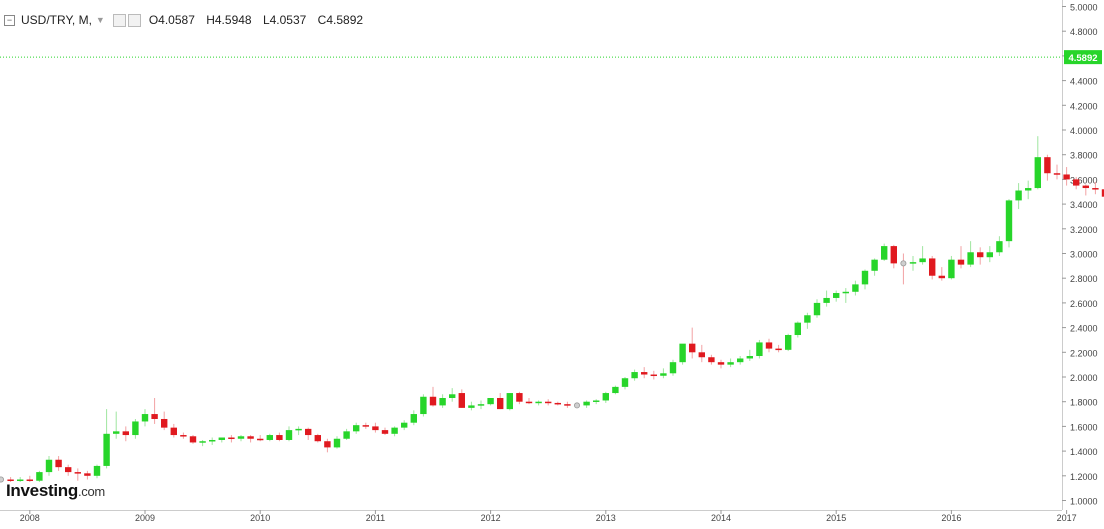 This screenshot has width=1104, height=529. I want to click on dropdown-arrow-icon: ▼, so click(100, 20).